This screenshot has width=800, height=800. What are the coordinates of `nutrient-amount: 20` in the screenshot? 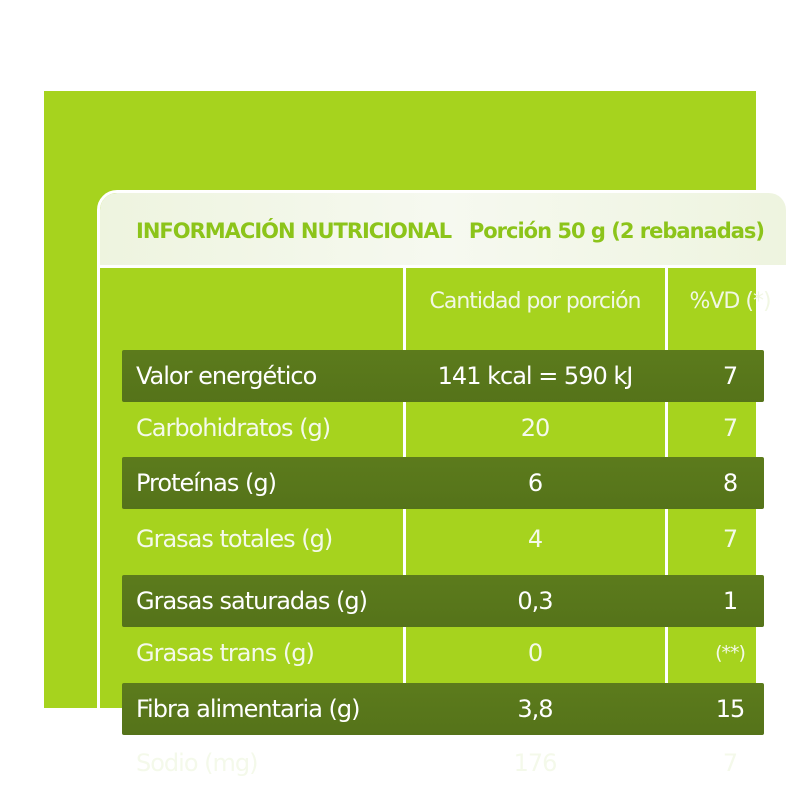 It's located at (535, 428).